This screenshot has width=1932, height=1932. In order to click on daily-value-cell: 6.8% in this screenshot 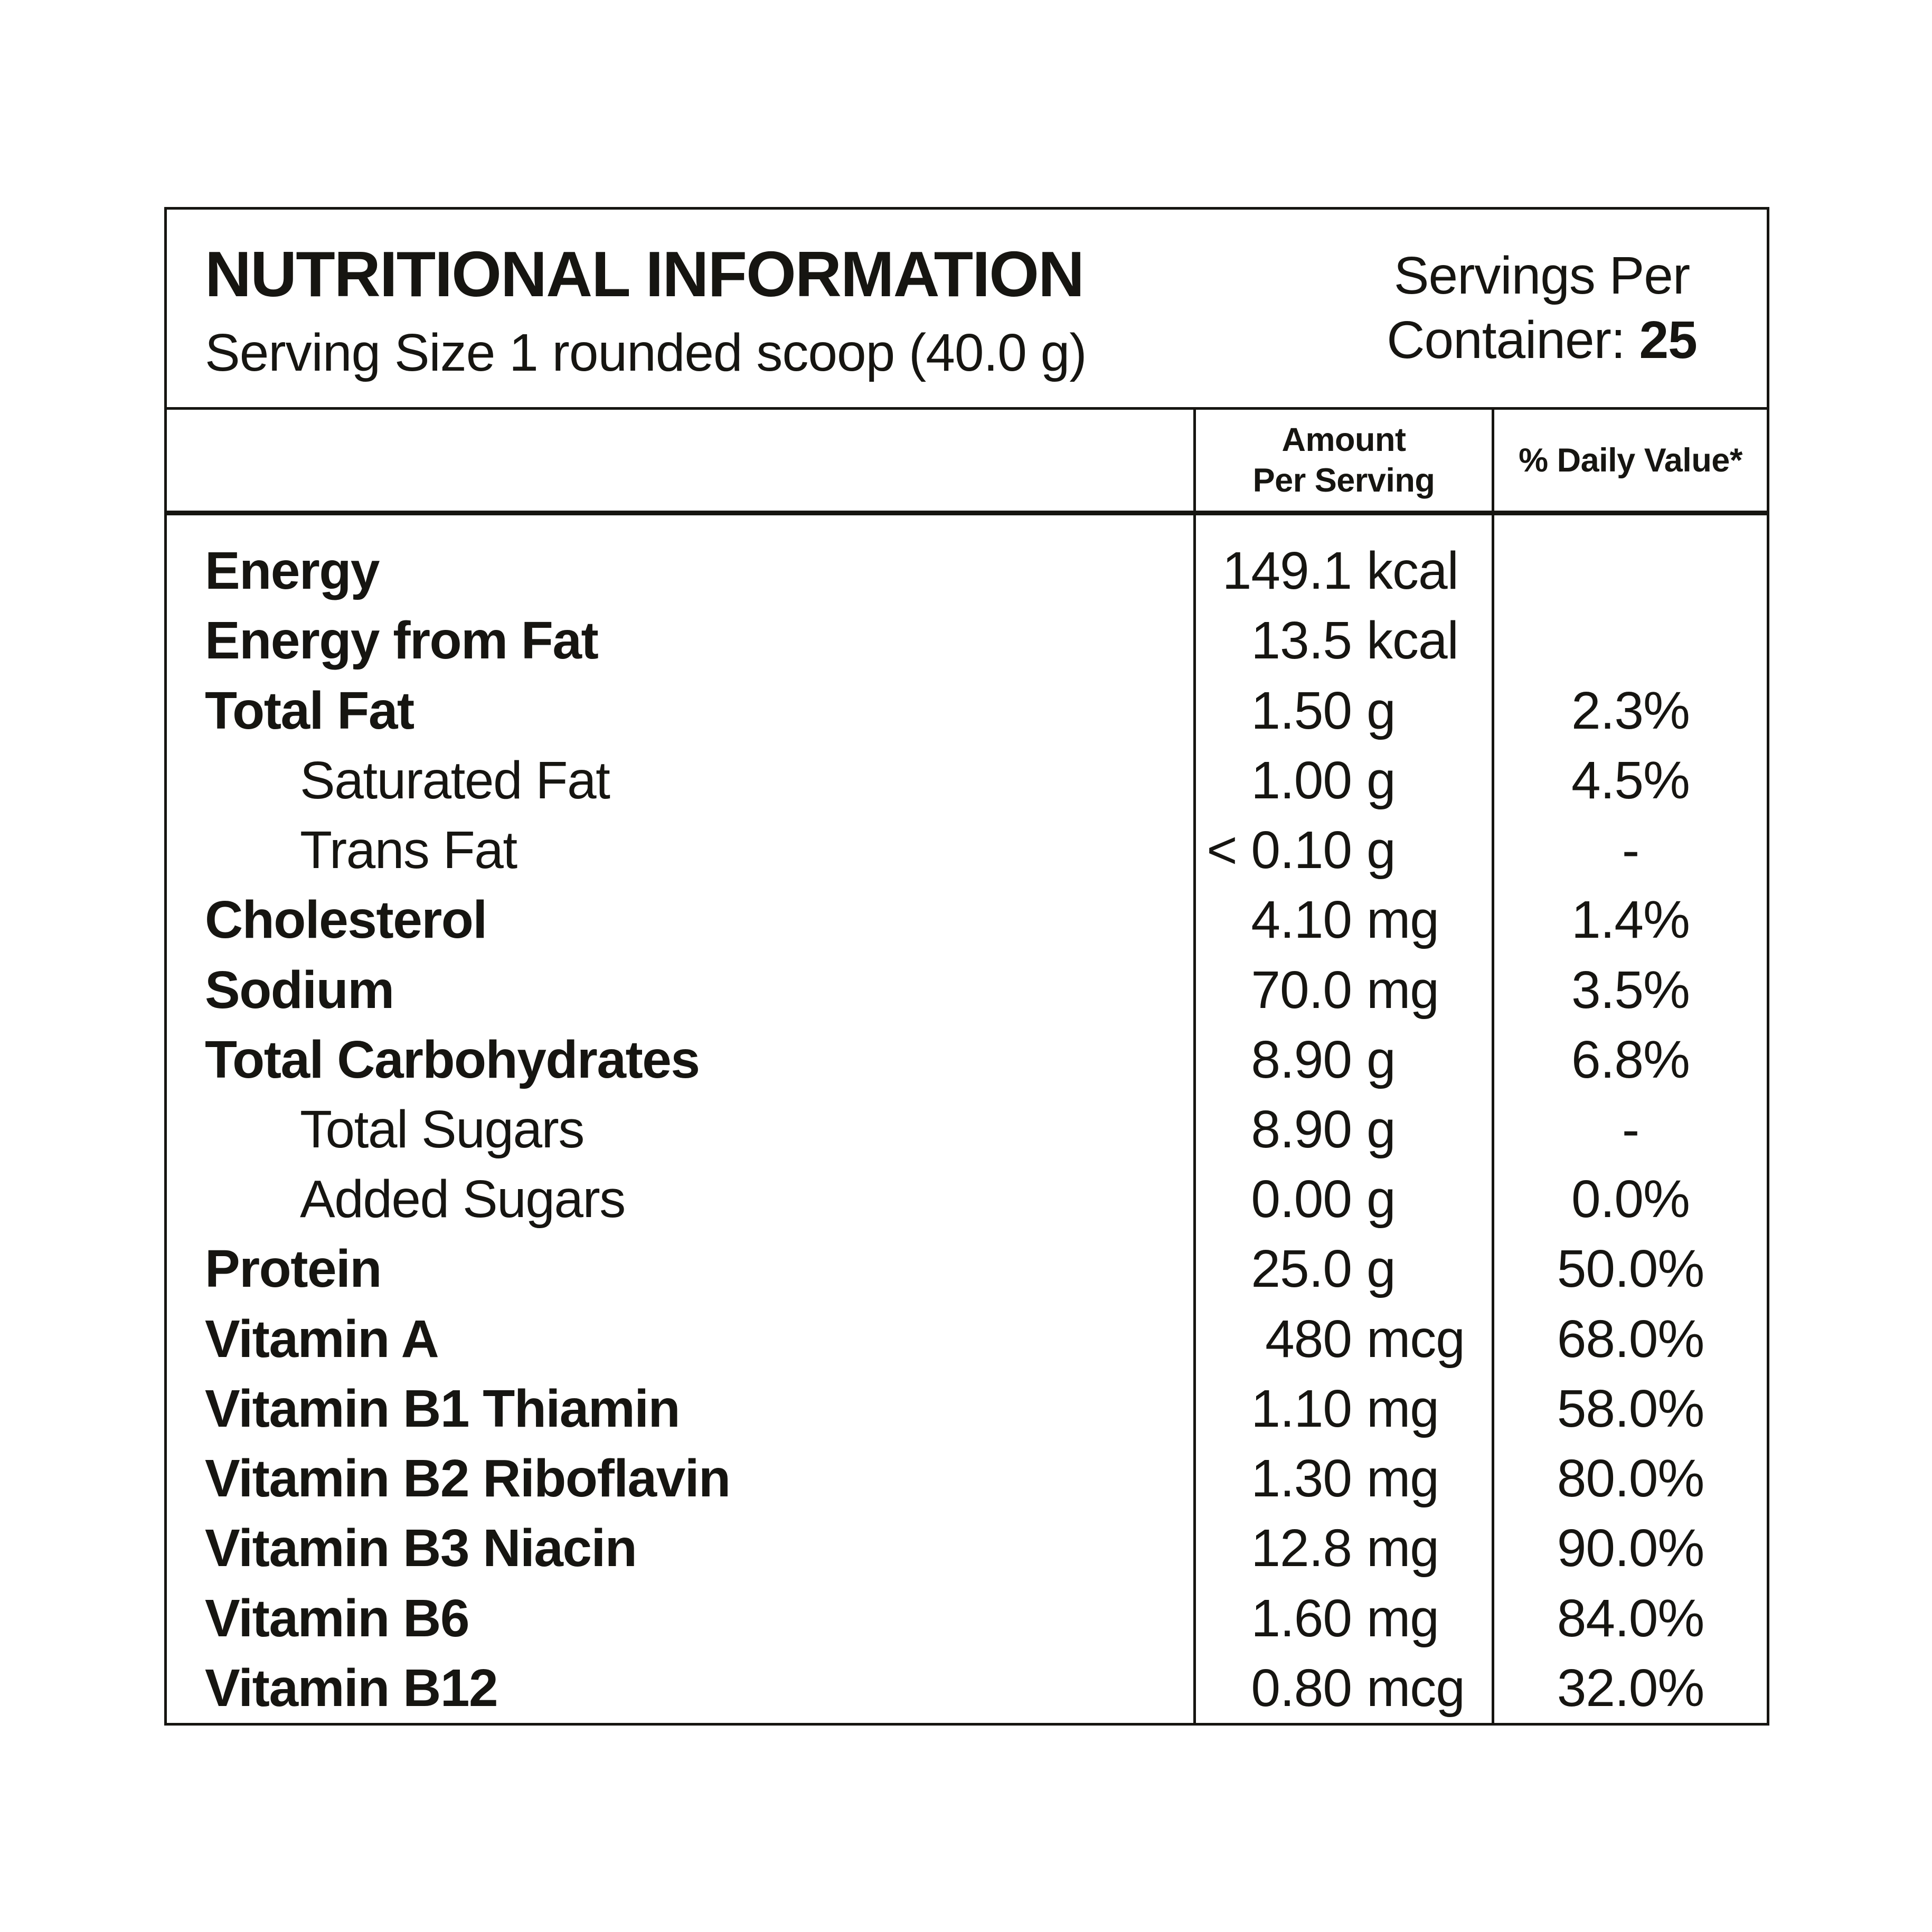, I will do `click(1631, 1060)`.